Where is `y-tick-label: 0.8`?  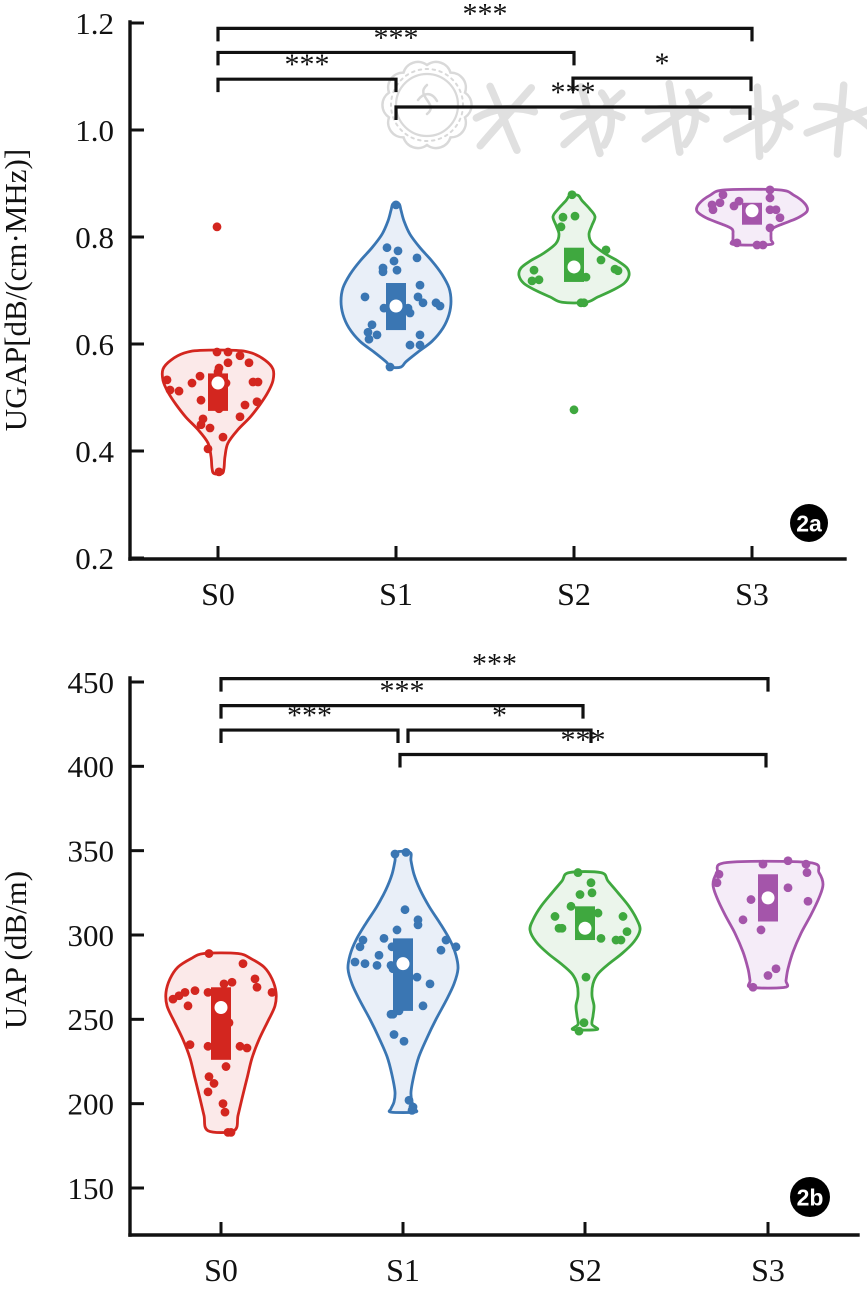 y-tick-label: 0.8 is located at coordinates (94, 237).